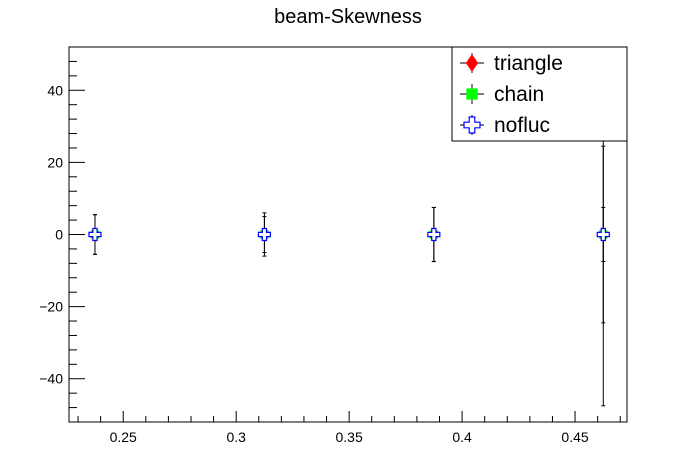 Image resolution: width=696 pixels, height=472 pixels. I want to click on legend-marker-nofluc, so click(472, 125).